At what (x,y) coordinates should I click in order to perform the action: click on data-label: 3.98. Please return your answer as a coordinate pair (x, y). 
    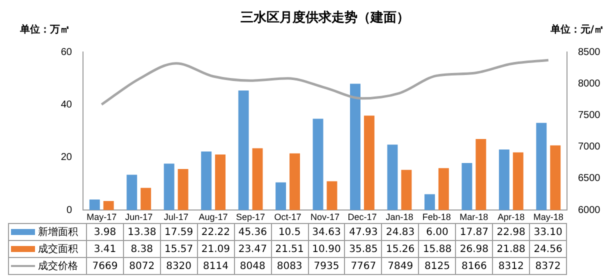
    Looking at the image, I should click on (105, 232).